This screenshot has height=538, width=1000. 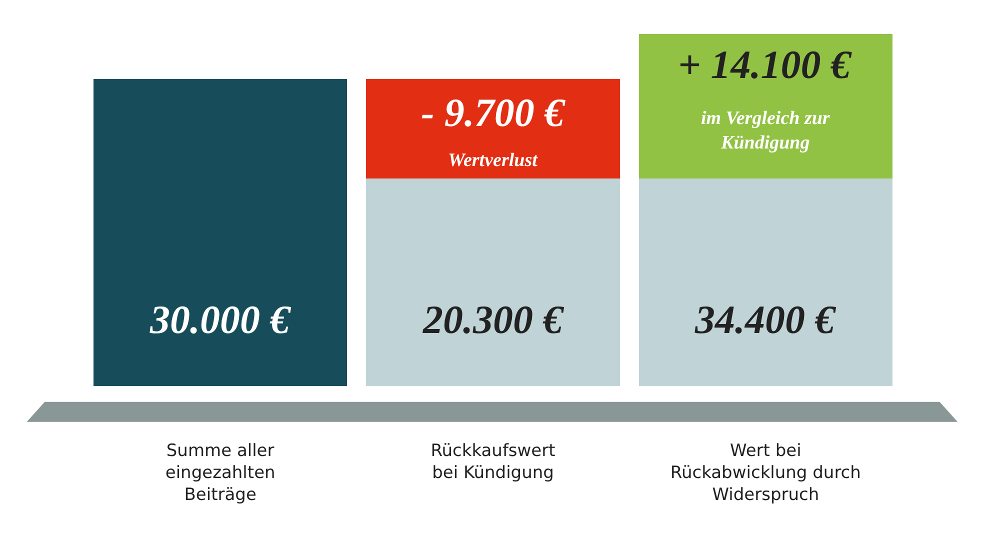 What do you see at coordinates (493, 462) in the screenshot?
I see `x-tick-label: Rückkaufswert bei Kündigung` at bounding box center [493, 462].